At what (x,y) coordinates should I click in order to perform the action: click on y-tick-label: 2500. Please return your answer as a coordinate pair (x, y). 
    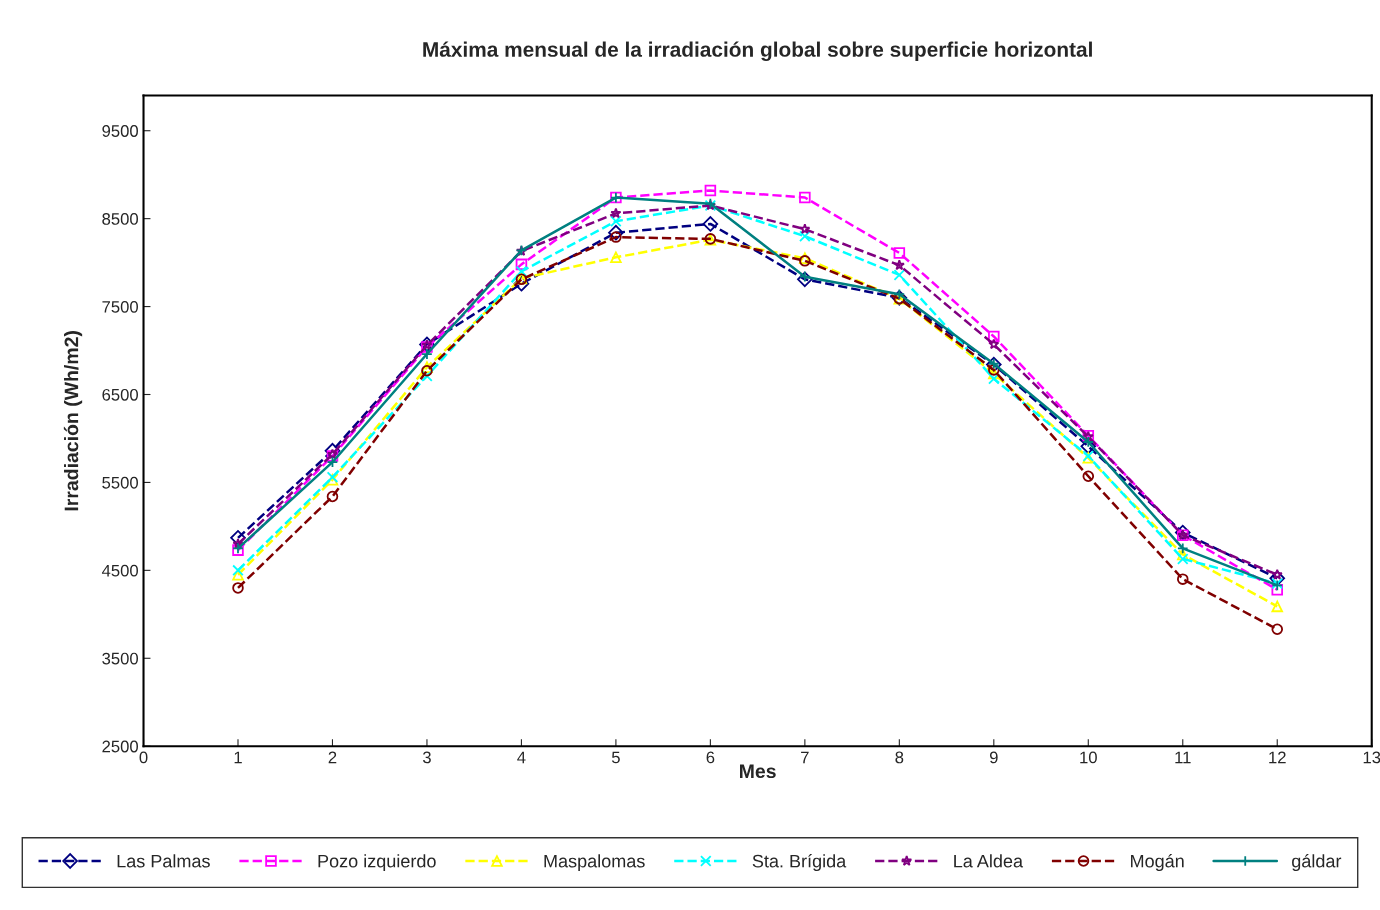
    Looking at the image, I should click on (120, 746).